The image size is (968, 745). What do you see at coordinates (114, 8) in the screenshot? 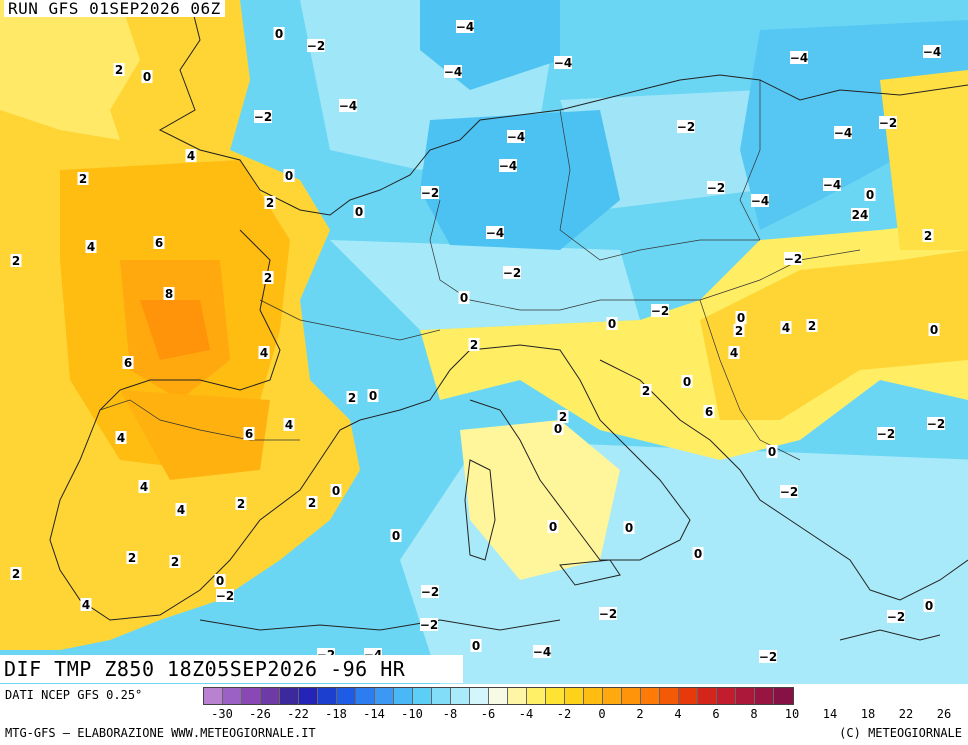
I see `run-title: RUN GFS 01SEP2026 06Z` at bounding box center [114, 8].